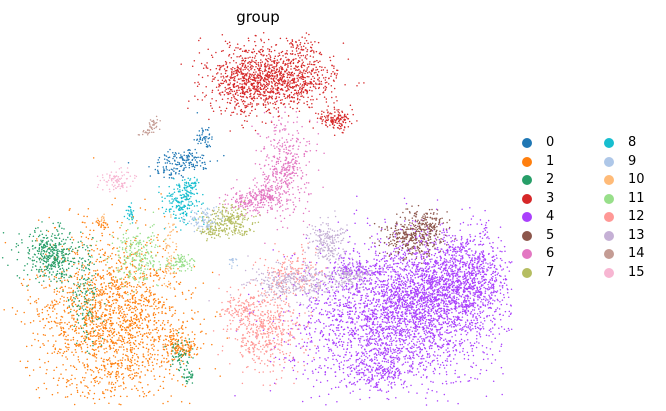 This screenshot has height=411, width=666. What do you see at coordinates (636, 272) in the screenshot?
I see `legend-label-15: 15` at bounding box center [636, 272].